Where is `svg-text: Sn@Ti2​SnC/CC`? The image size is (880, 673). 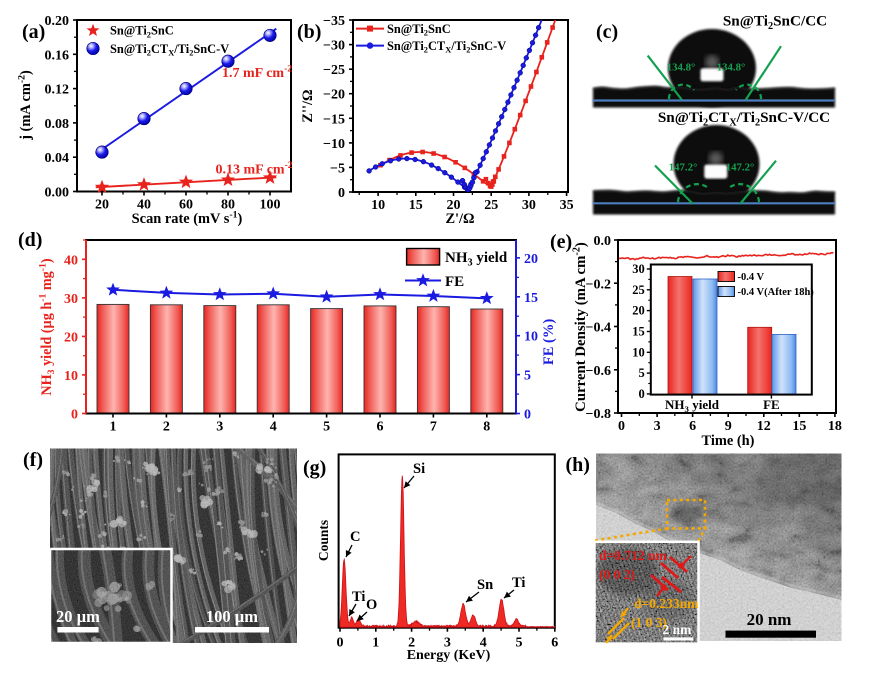
svg-text: Sn@Ti2​SnC/CC is located at coordinates (775, 22).